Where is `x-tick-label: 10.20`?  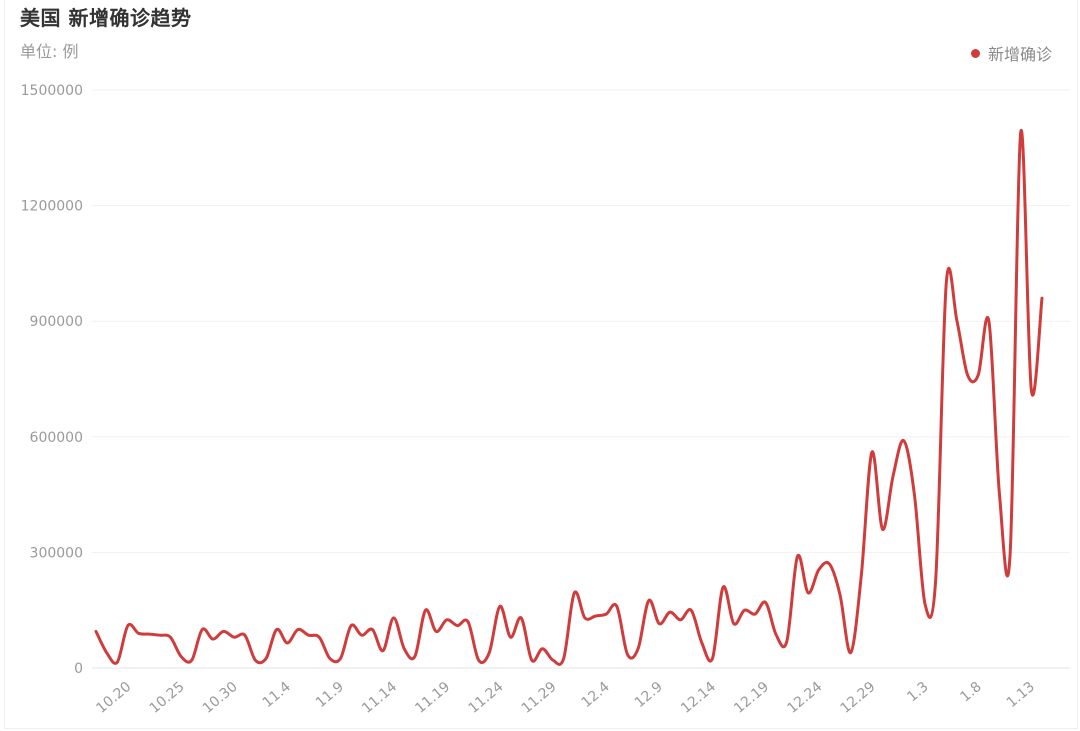 x-tick-label: 10.20 is located at coordinates (113, 698).